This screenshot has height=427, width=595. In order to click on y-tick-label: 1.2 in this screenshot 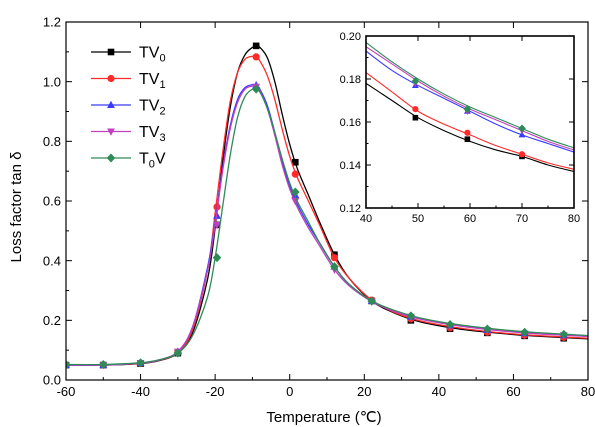, I will do `click(52, 22)`.